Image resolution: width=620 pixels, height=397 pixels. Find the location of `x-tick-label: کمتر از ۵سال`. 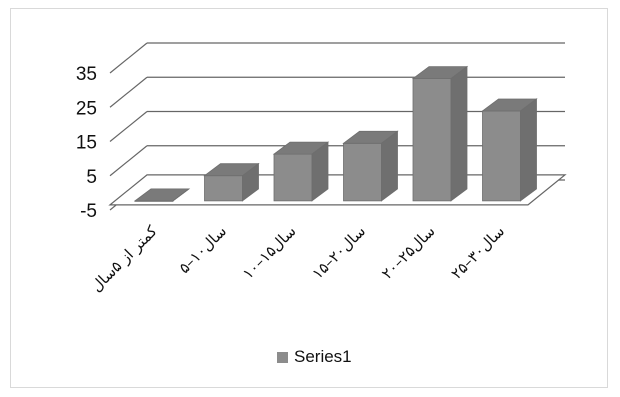

x-tick-label: کمتر از ۵سال is located at coordinates (124, 259).